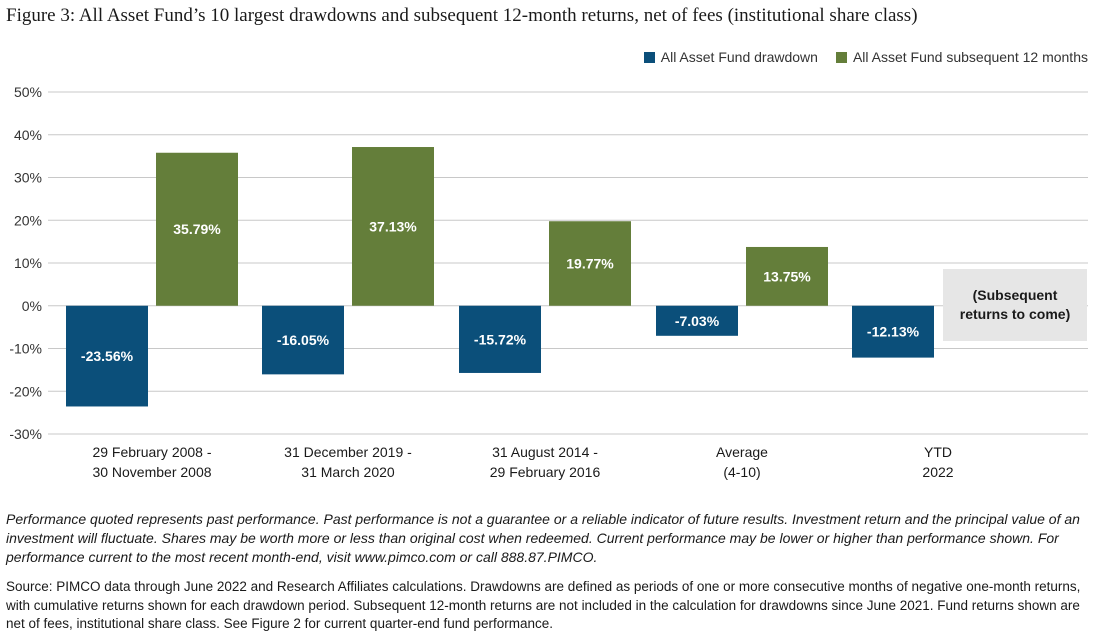  I want to click on drawdown-data-label: -15.72%, so click(500, 339).